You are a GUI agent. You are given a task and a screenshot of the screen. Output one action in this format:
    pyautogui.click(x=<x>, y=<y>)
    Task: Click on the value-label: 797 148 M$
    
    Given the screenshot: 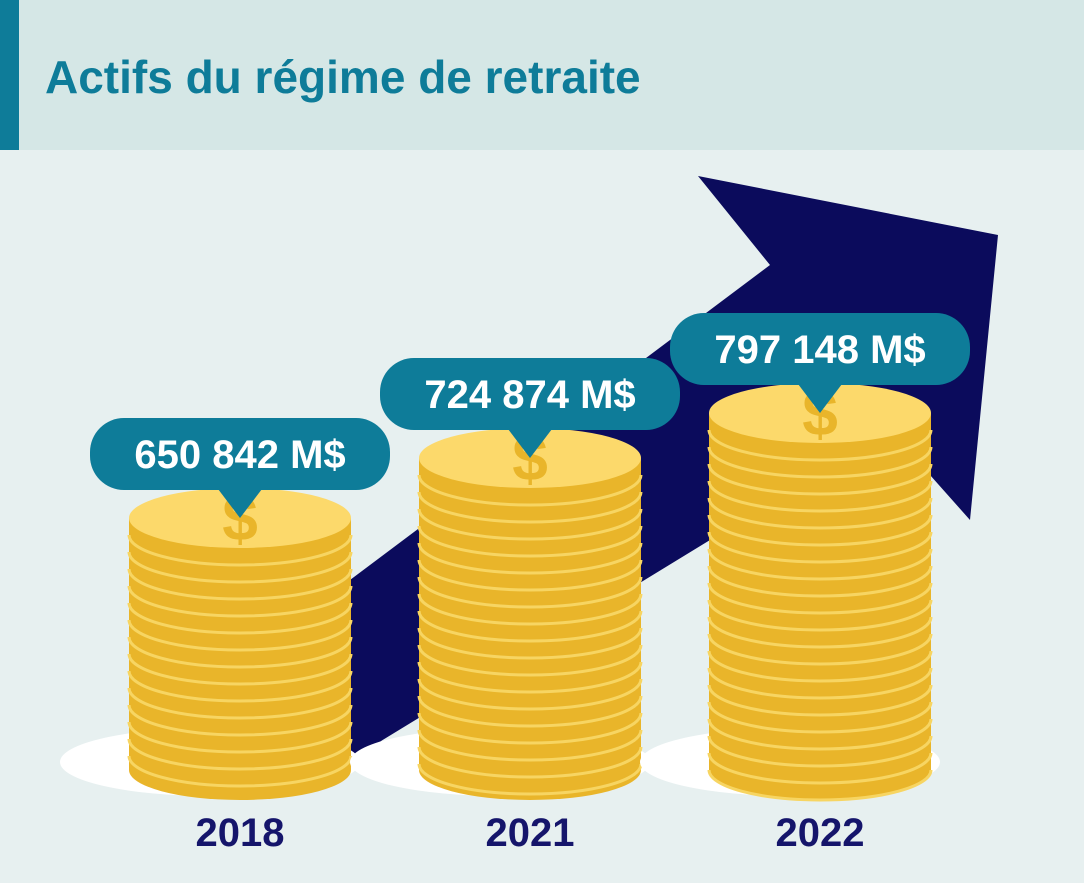 What is the action you would take?
    pyautogui.click(x=819, y=350)
    